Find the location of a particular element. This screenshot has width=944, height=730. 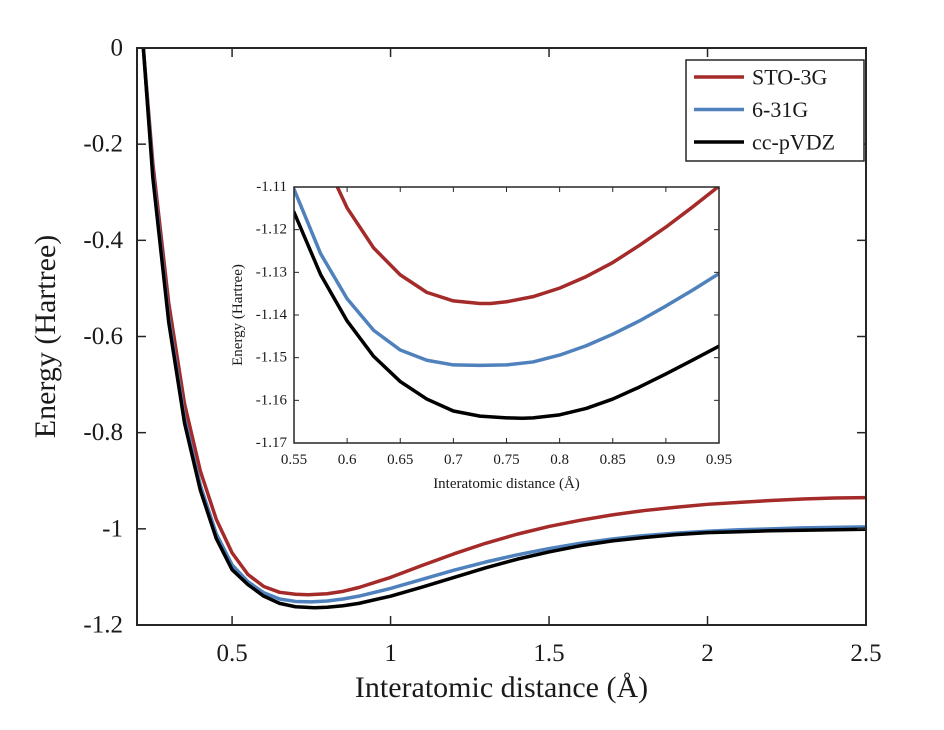

legend-entry: STO-3G is located at coordinates (789, 77).